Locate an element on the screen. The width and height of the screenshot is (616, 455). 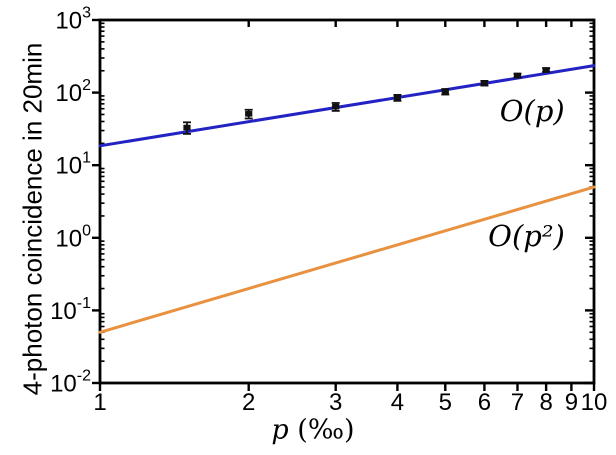
annotation-order-p: O(p) is located at coordinates (532, 111).